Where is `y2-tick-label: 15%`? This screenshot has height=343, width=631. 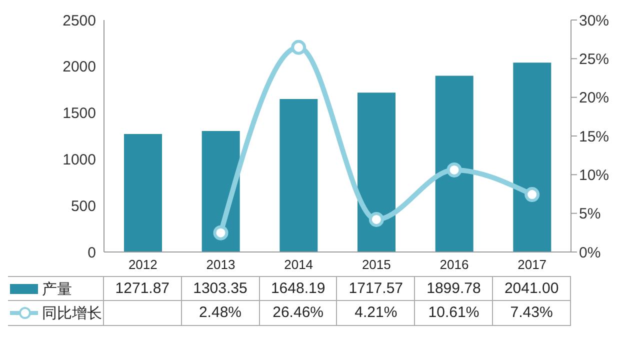 y2-tick-label: 15% is located at coordinates (594, 137).